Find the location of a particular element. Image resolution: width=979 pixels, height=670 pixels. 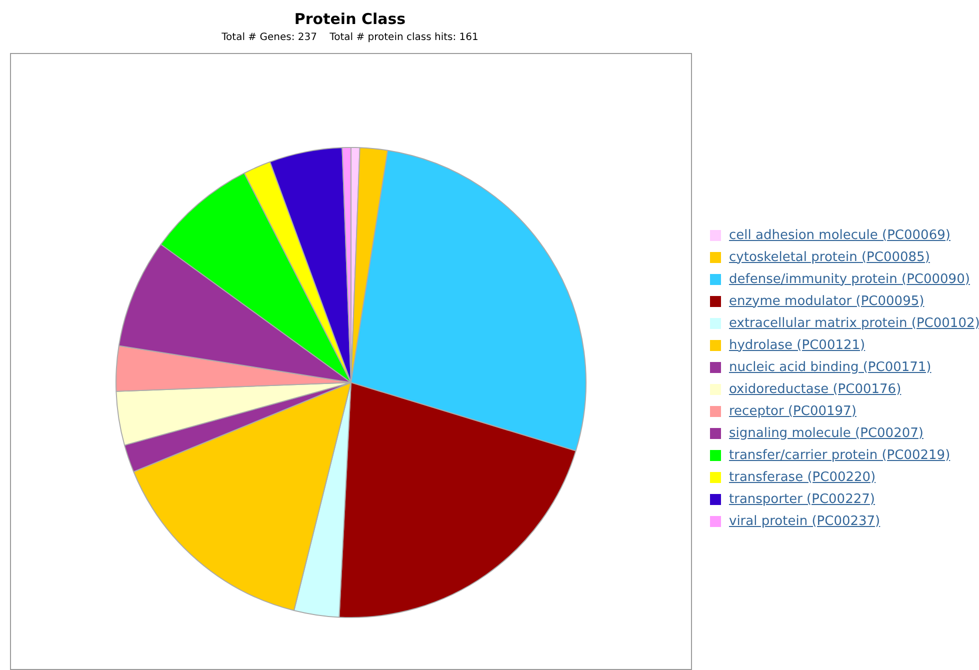

chart-subtitle: Total # Genes: 237 Total # protein class hits: 161 is located at coordinates (350, 37).